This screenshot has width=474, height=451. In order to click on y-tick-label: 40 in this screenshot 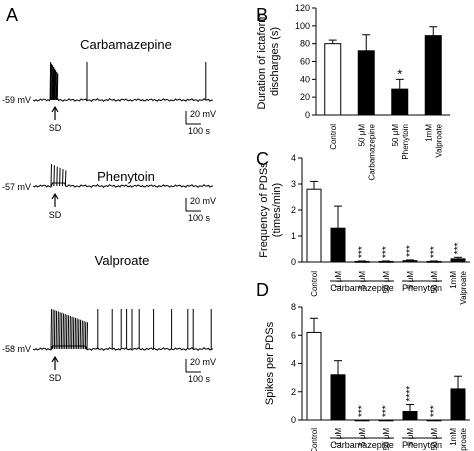, I will do `click(305, 79)`.